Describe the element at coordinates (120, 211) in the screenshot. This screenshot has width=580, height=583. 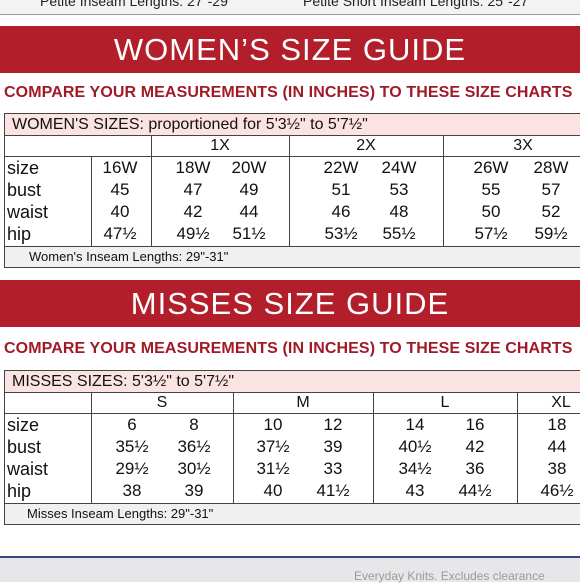
I see `waist-cell: 40` at that location.